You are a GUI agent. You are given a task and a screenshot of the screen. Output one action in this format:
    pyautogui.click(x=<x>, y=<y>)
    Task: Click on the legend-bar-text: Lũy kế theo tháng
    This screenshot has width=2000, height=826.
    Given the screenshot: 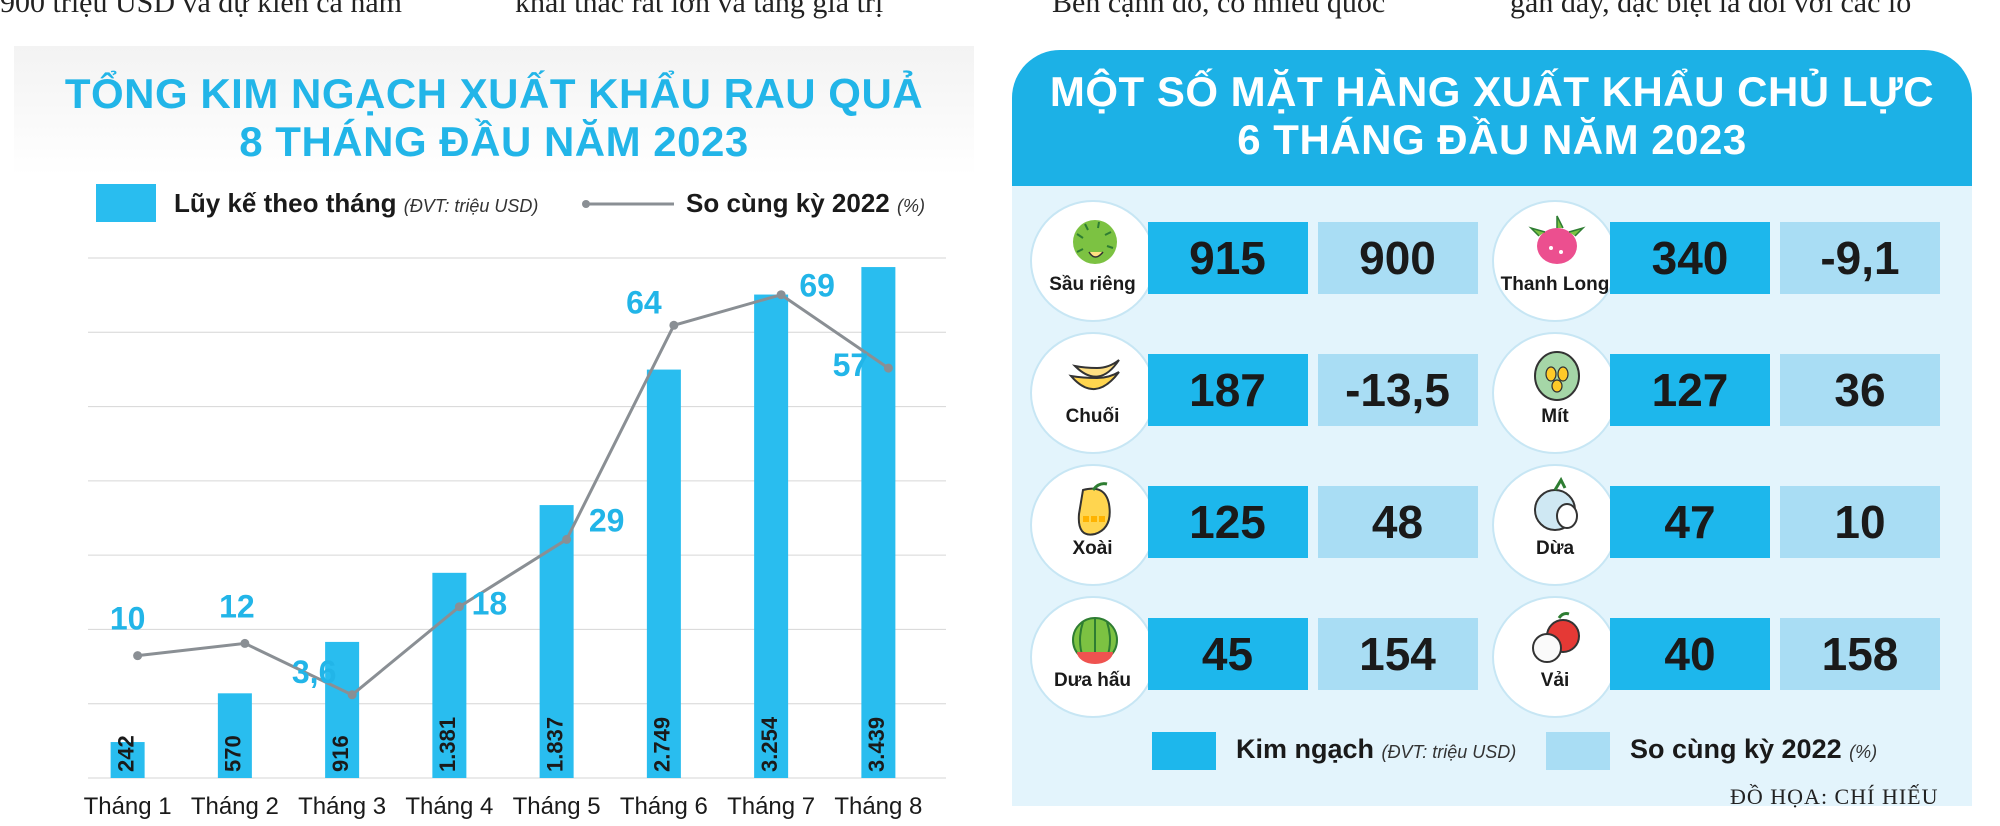 What is the action you would take?
    pyautogui.click(x=285, y=203)
    